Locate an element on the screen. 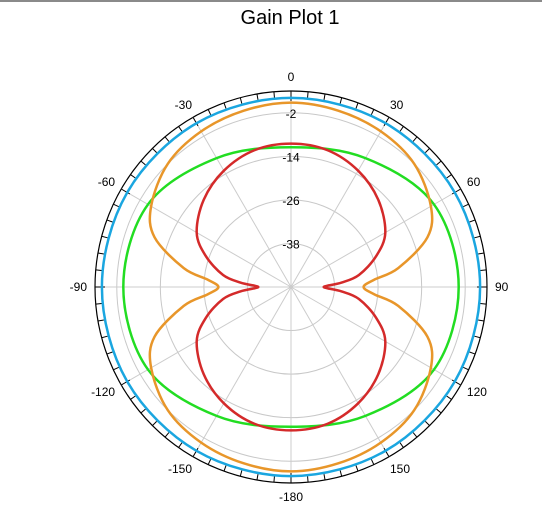 The height and width of the screenshot is (507, 542). radial-tick-label: -14 is located at coordinates (291, 157).